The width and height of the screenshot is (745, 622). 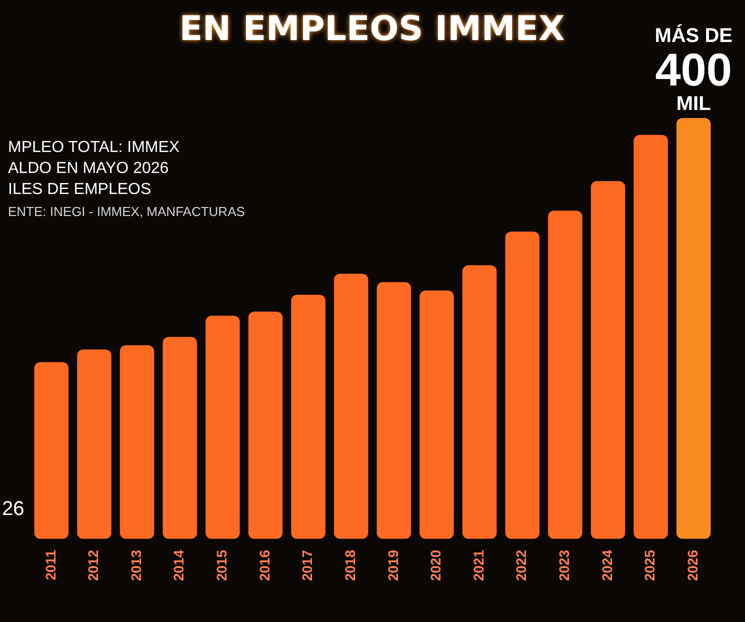 What do you see at coordinates (564, 566) in the screenshot?
I see `x-tick-label: 2023` at bounding box center [564, 566].